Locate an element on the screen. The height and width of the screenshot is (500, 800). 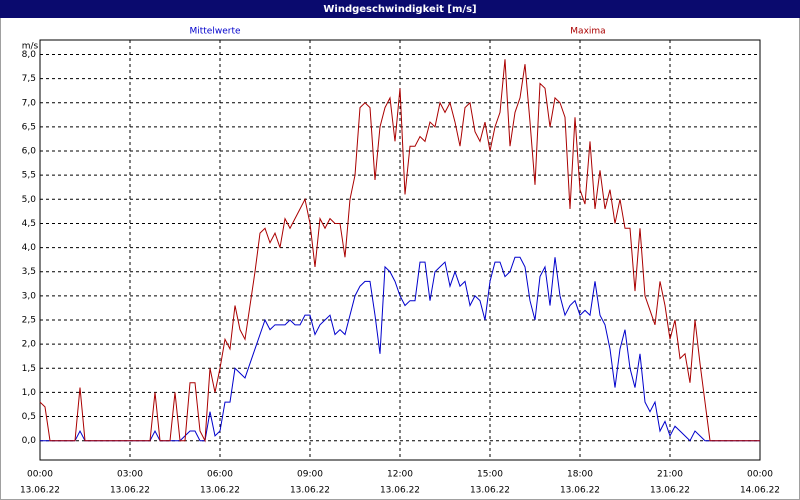
y-tick-label: 2,5 is located at coordinates (29, 321).